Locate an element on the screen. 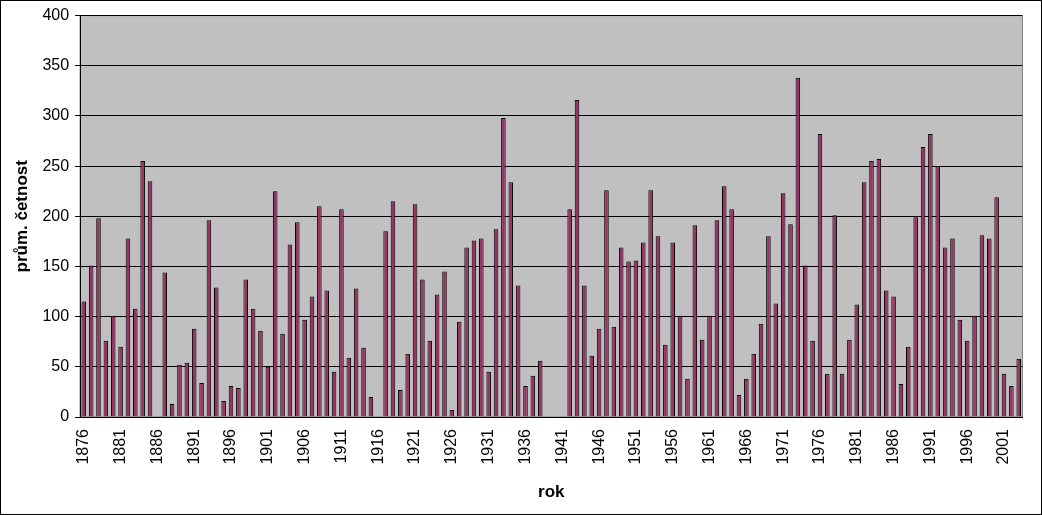 The height and width of the screenshot is (515, 1042). x-tick-label: 1921 is located at coordinates (414, 446).